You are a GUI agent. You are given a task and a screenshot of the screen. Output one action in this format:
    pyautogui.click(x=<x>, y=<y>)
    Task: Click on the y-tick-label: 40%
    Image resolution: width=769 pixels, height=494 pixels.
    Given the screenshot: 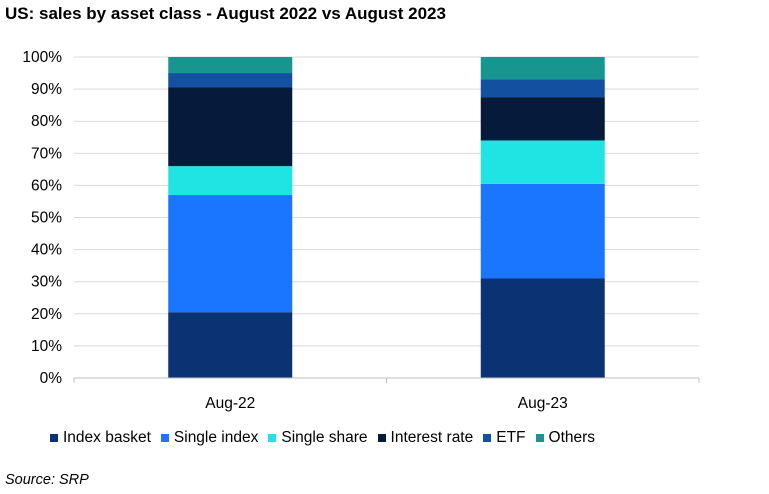 What is the action you would take?
    pyautogui.click(x=46, y=250)
    